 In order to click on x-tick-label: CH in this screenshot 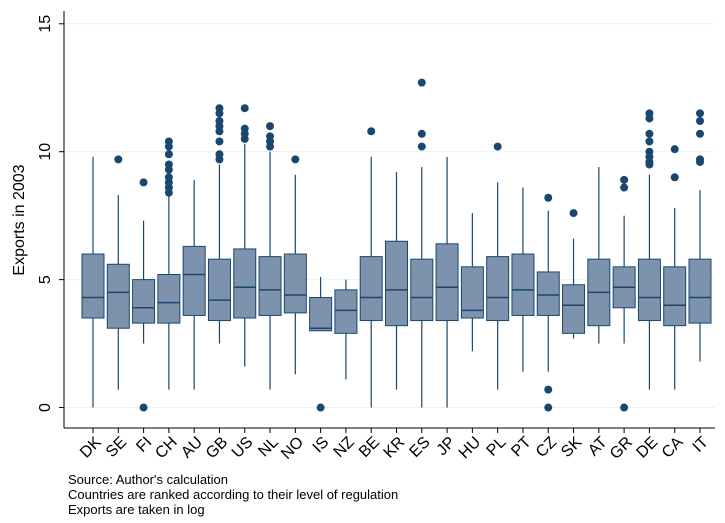, I will do `click(166, 448)`.